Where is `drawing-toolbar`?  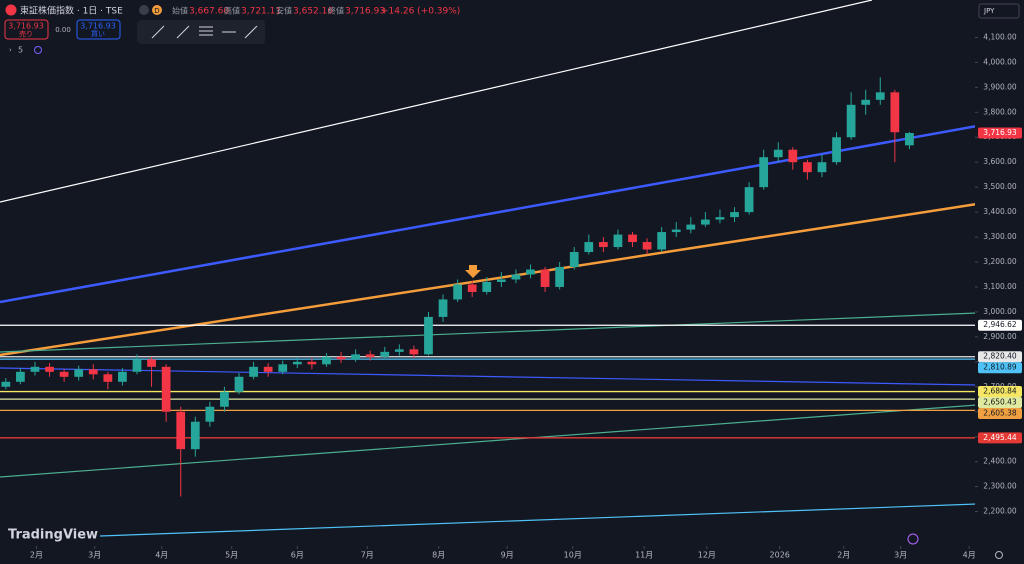 drawing-toolbar is located at coordinates (201, 32).